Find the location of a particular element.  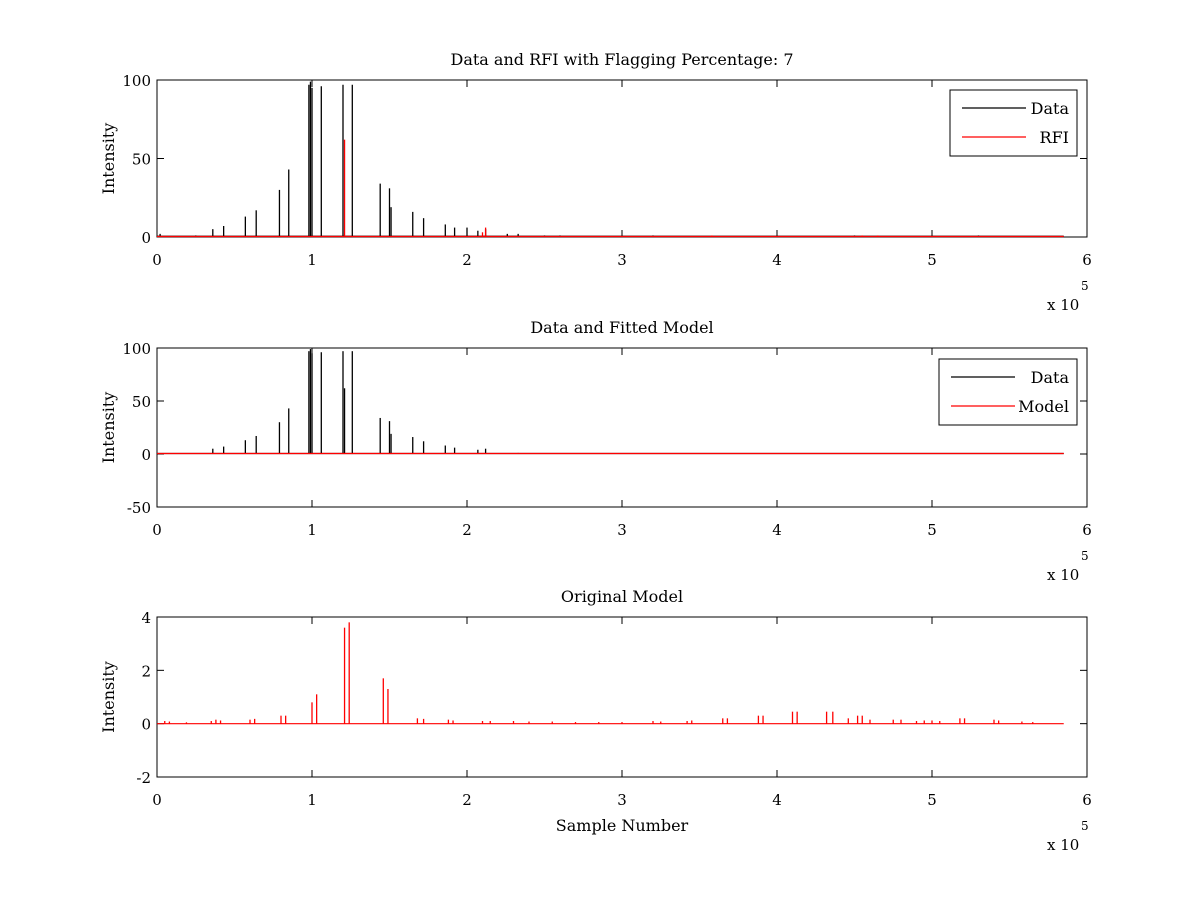

legend-label: RFI is located at coordinates (1054, 137).